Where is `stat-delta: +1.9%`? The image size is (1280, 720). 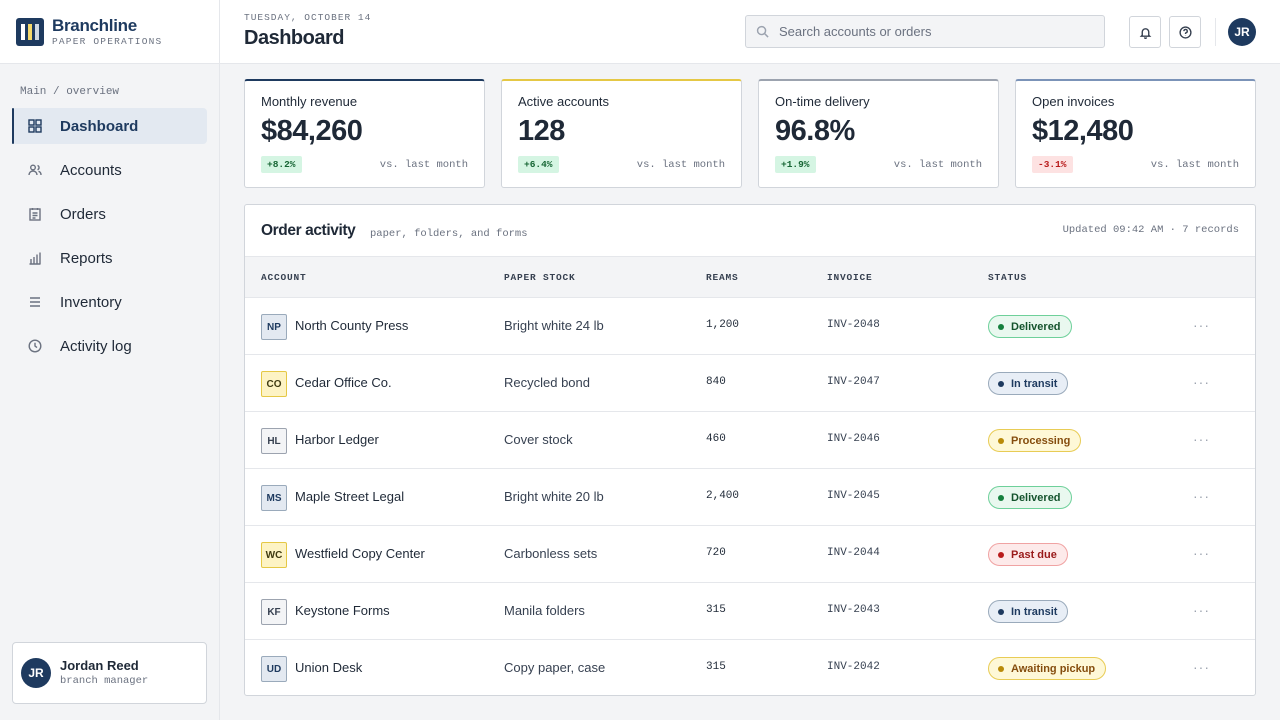 stat-delta: +1.9% is located at coordinates (795, 164).